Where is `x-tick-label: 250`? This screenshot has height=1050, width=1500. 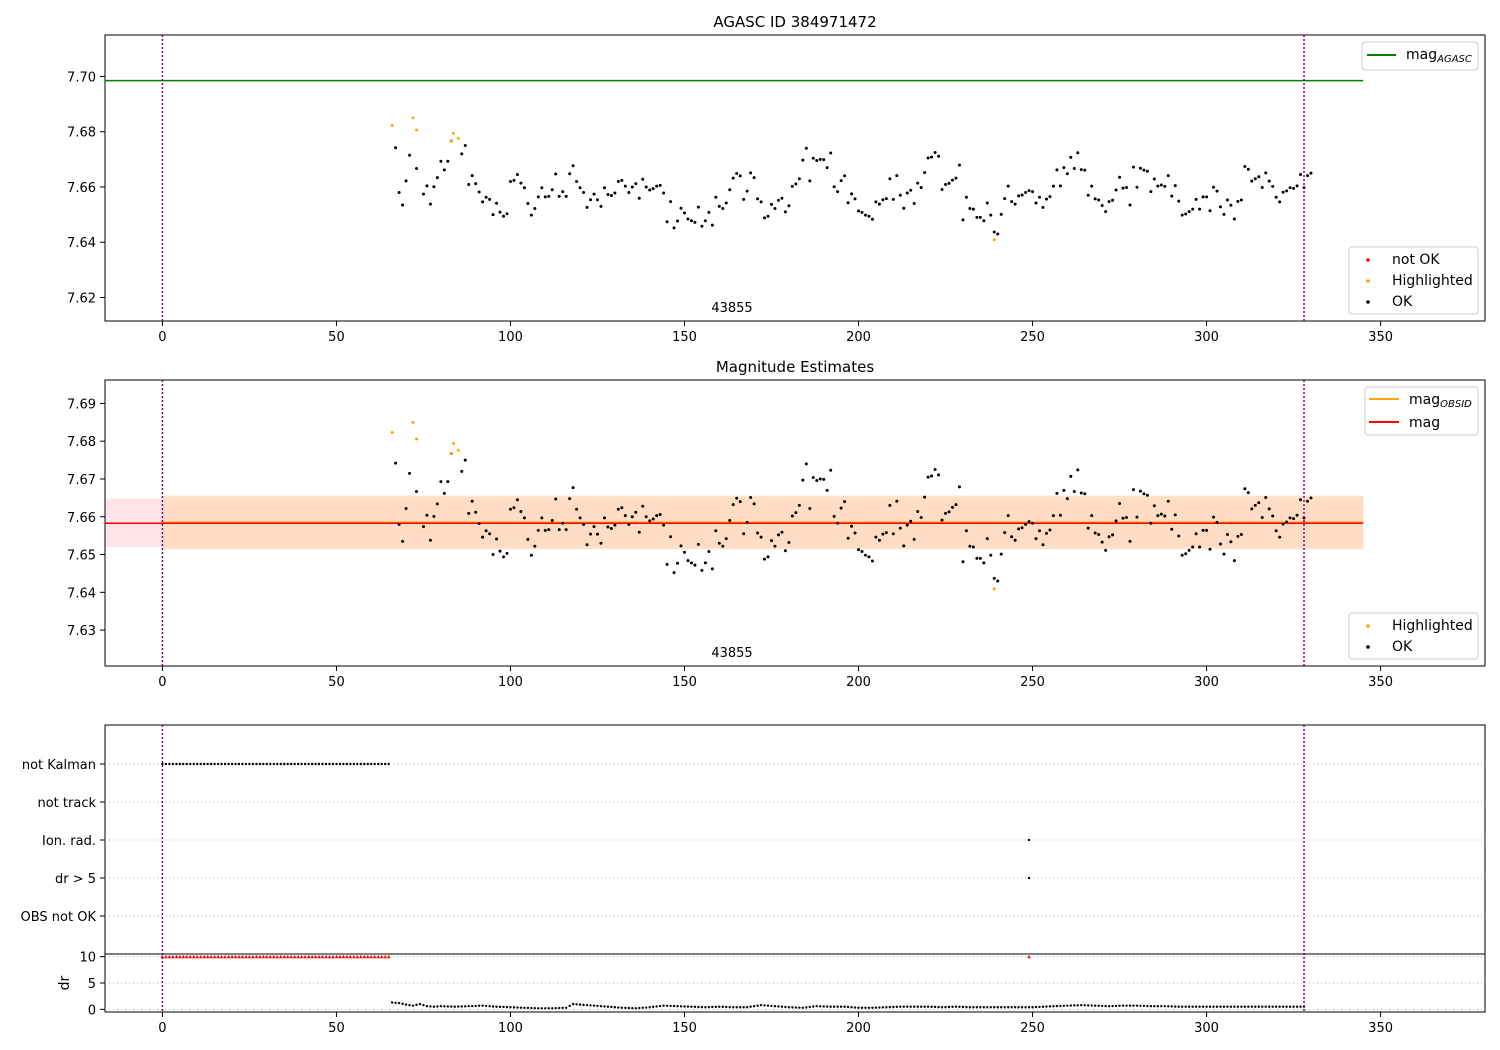 x-tick-label: 250 is located at coordinates (1032, 682).